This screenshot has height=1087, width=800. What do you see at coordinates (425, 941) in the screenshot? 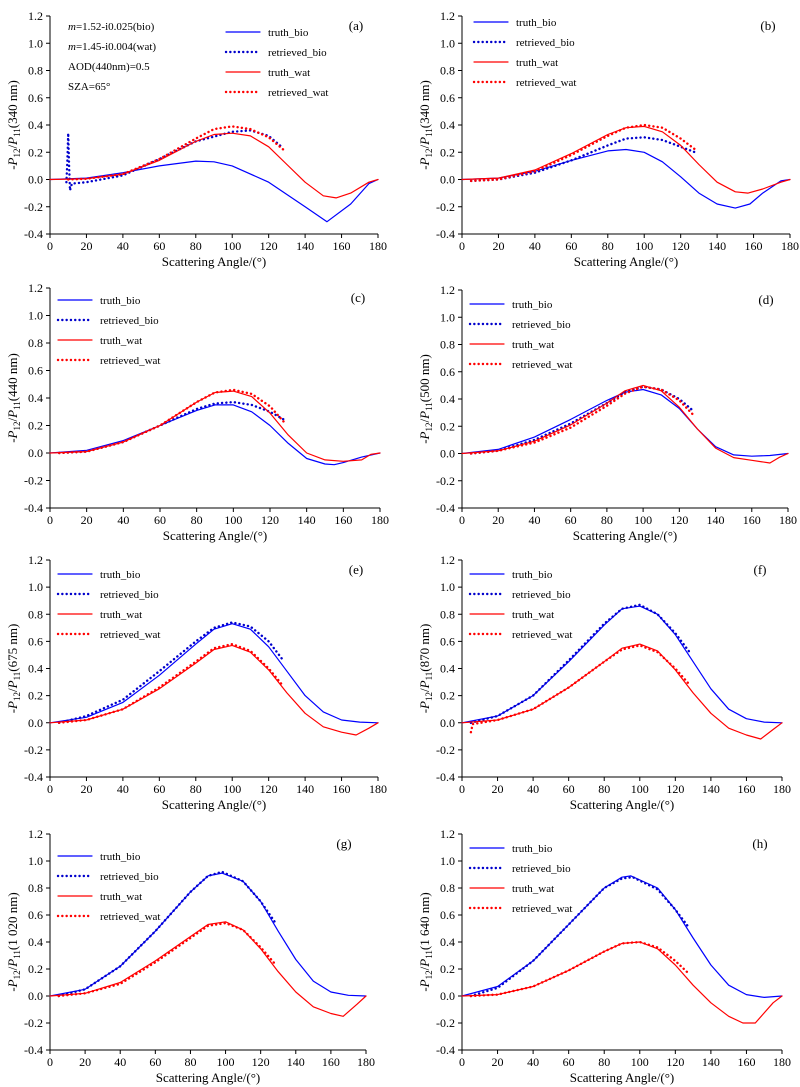
I see `y-axis-title: -P12/P11(1 640 nm)` at bounding box center [425, 941].